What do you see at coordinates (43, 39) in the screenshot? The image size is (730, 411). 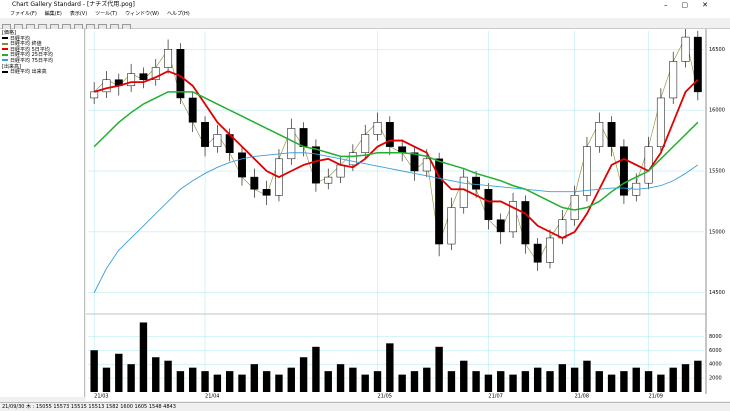 I see `legend-entry: 日経平均` at bounding box center [43, 39].